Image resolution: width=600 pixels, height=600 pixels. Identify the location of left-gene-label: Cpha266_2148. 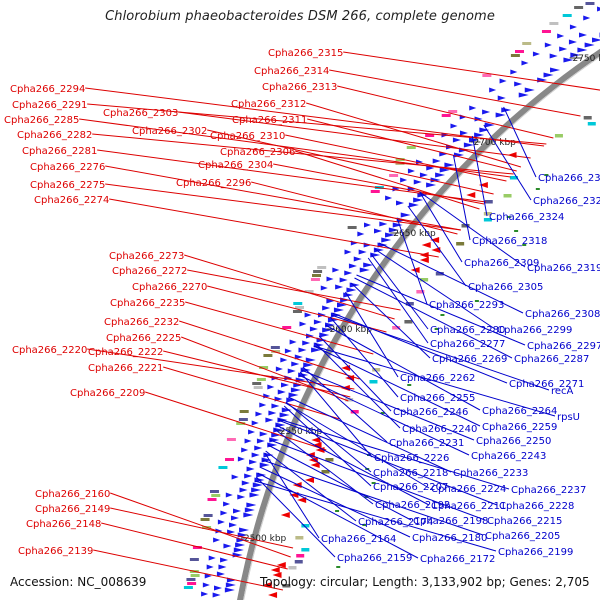
(63, 524).